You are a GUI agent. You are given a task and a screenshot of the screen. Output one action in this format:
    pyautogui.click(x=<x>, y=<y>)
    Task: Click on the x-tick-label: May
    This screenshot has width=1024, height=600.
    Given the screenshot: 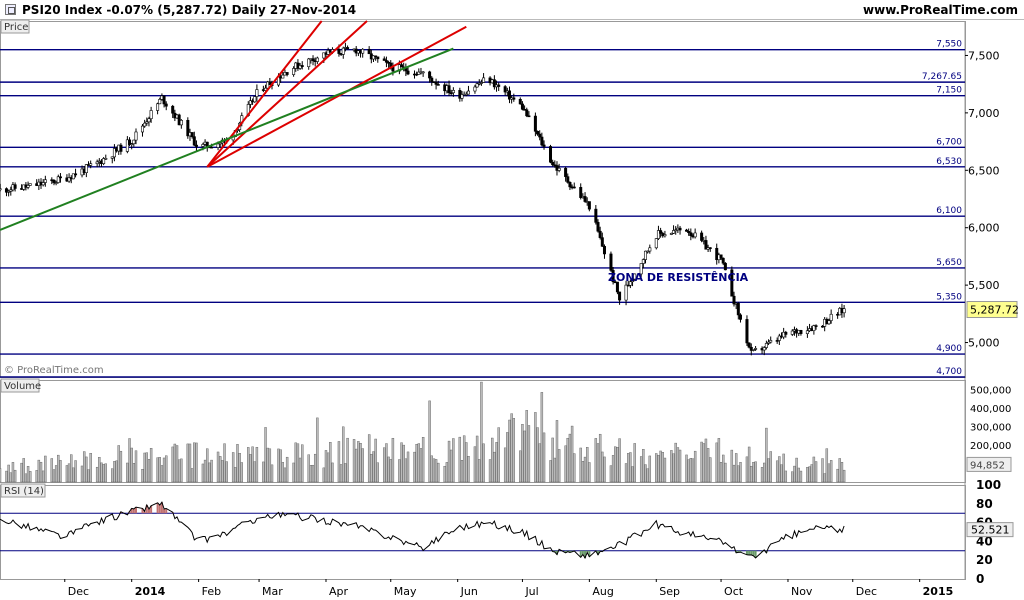 What is the action you would take?
    pyautogui.click(x=405, y=591)
    